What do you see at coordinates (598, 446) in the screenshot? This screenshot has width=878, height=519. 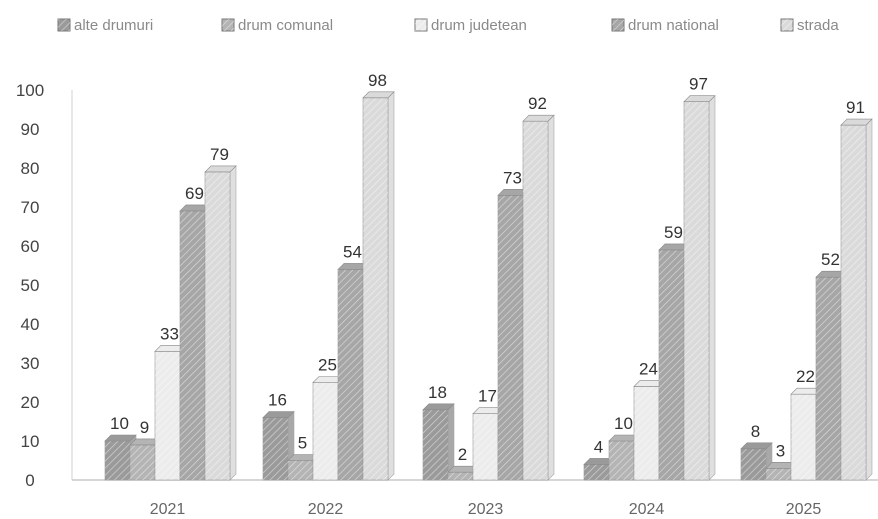 I see `data-label-alte-drumuri-2024: 4` at bounding box center [598, 446].